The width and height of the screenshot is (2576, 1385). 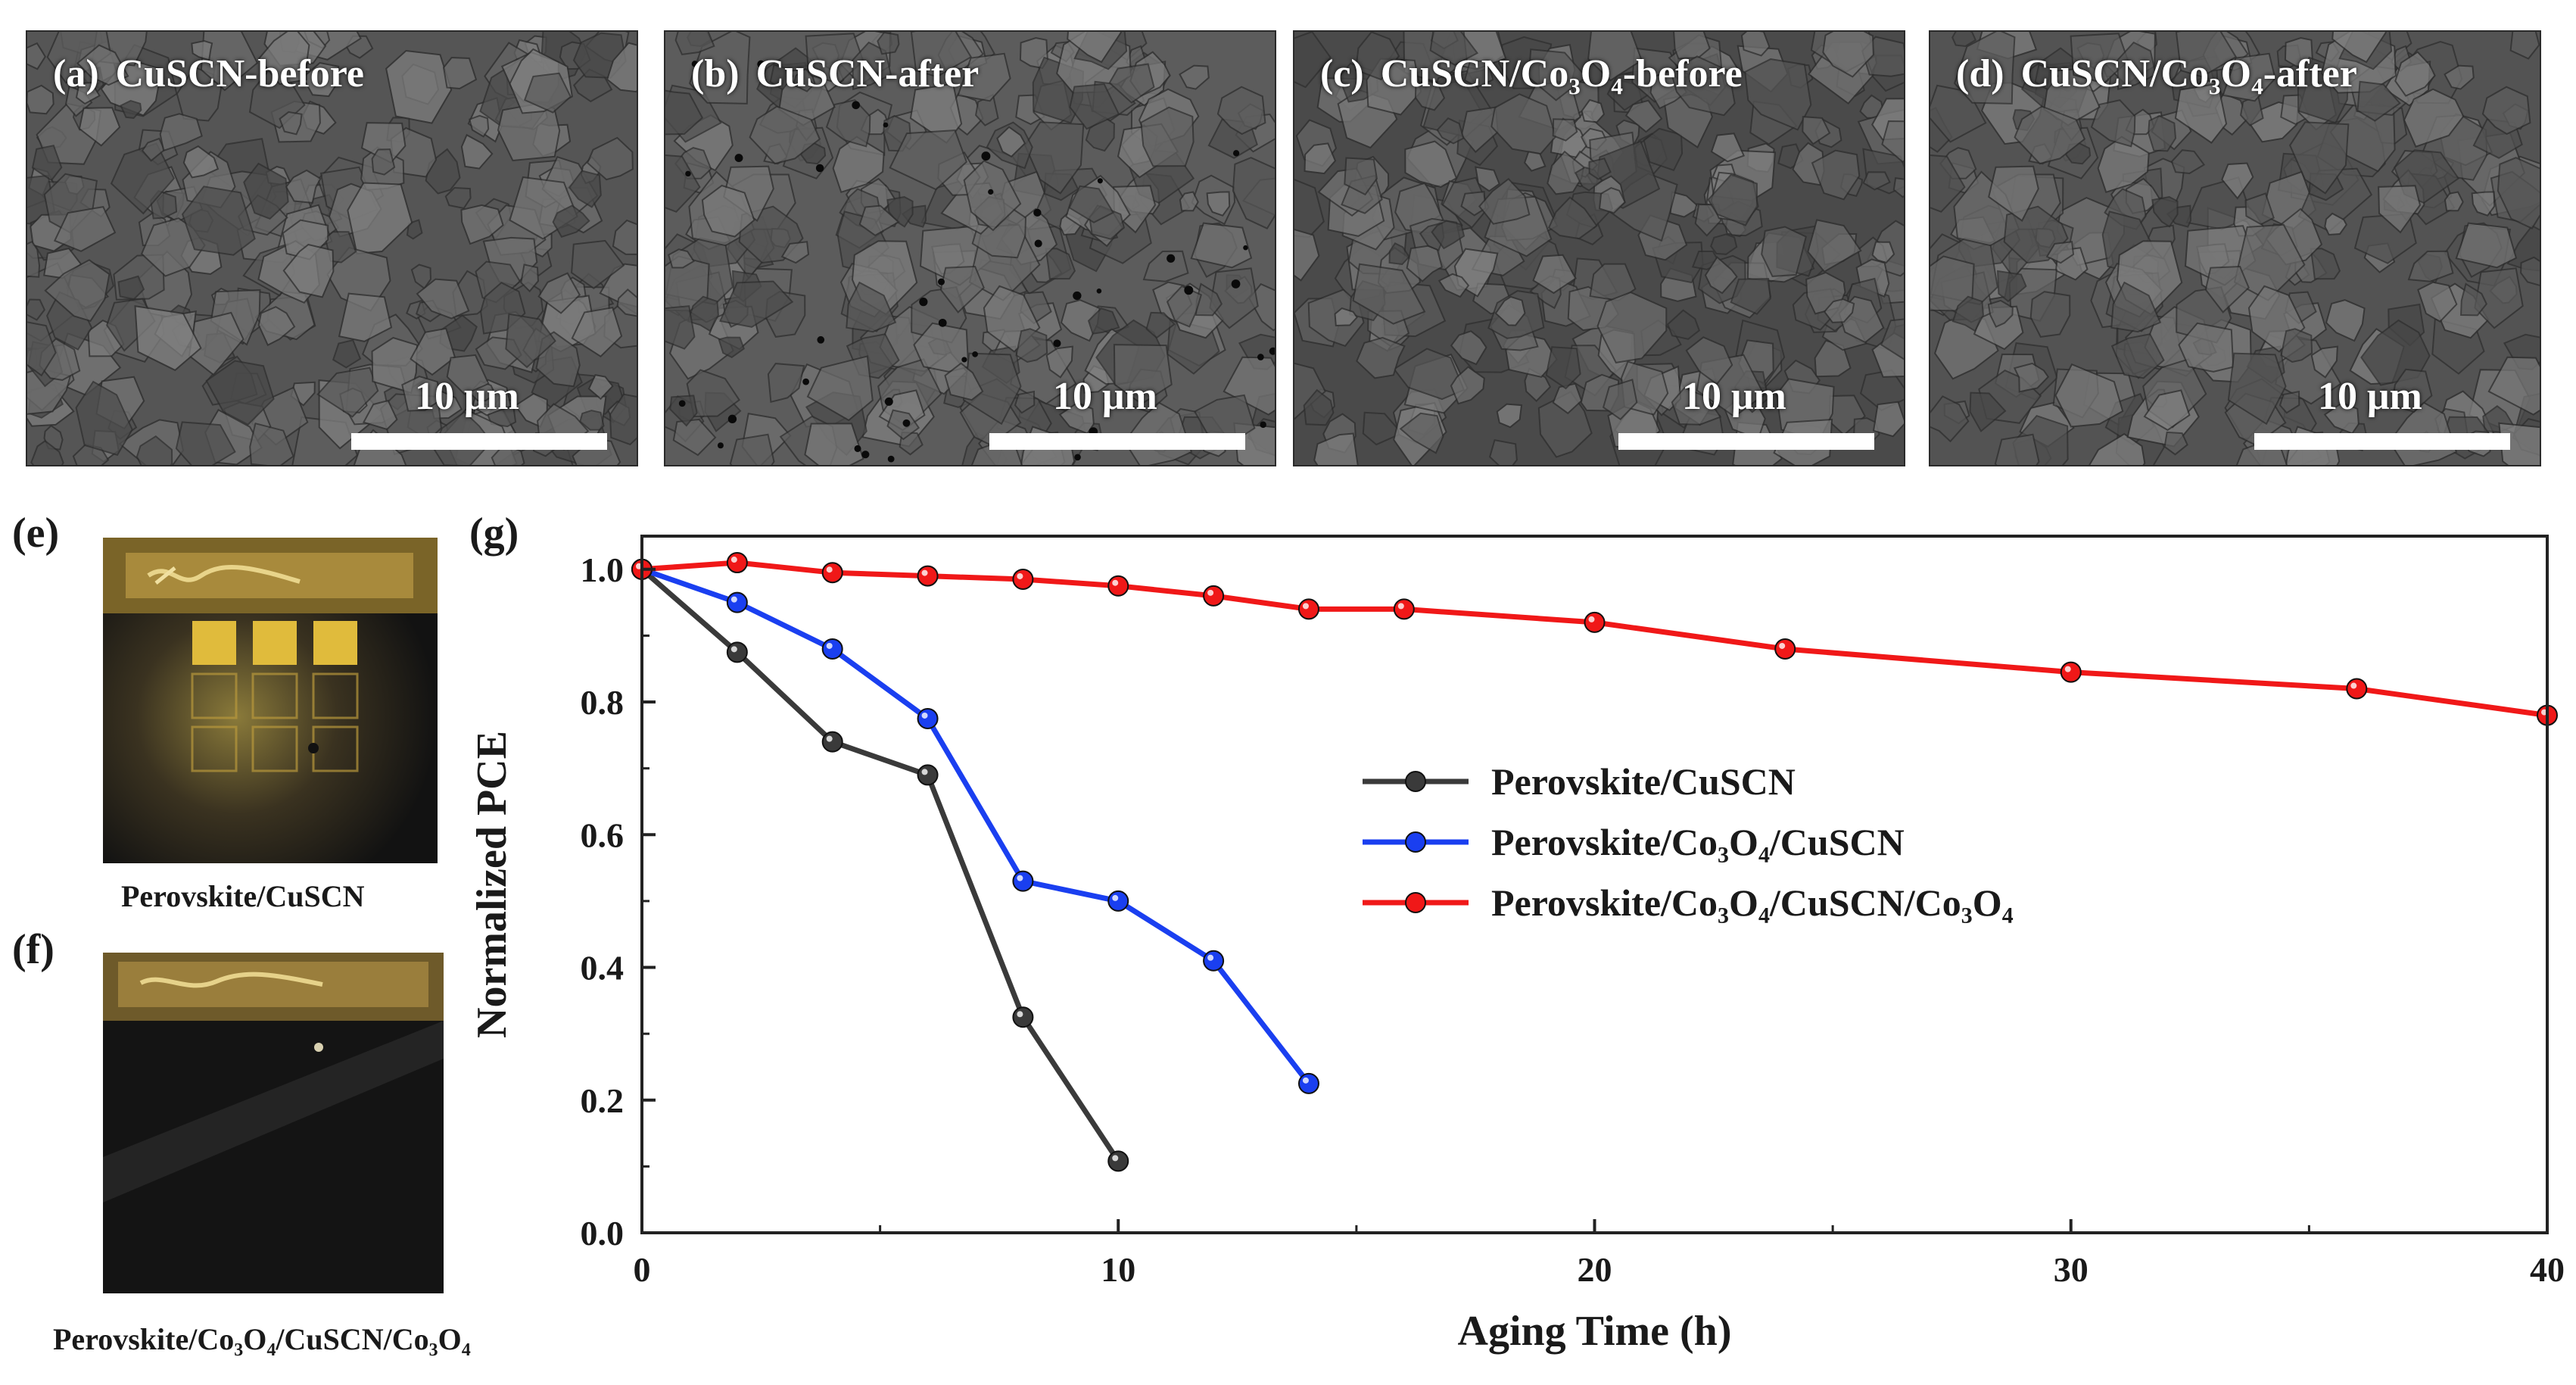 What do you see at coordinates (2235, 248) in the screenshot?
I see `sem-image-d` at bounding box center [2235, 248].